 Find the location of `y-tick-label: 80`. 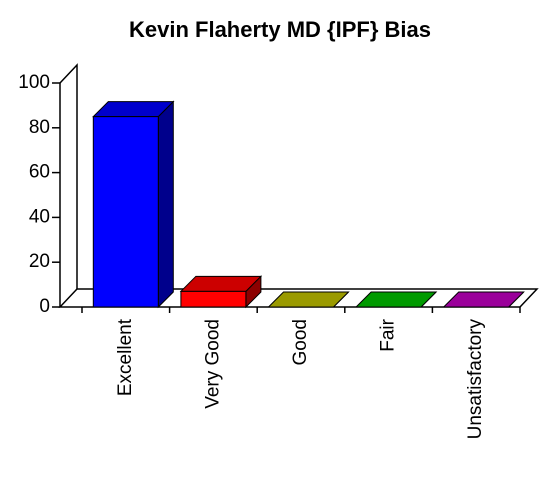

y-tick-label: 80 is located at coordinates (39, 127).